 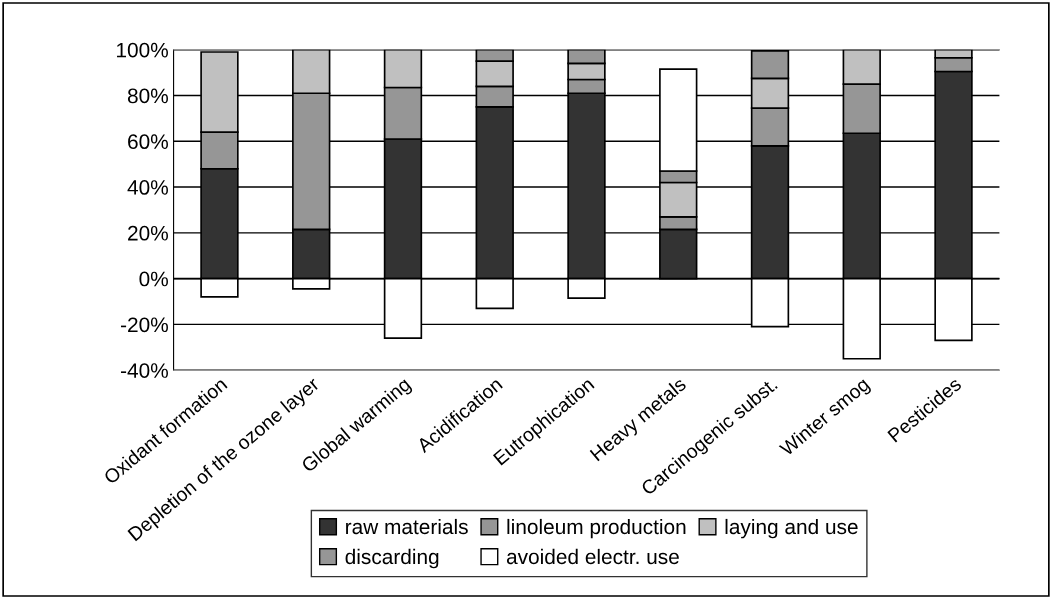 What do you see at coordinates (153, 279) in the screenshot?
I see `y-tick-label: 0%` at bounding box center [153, 279].